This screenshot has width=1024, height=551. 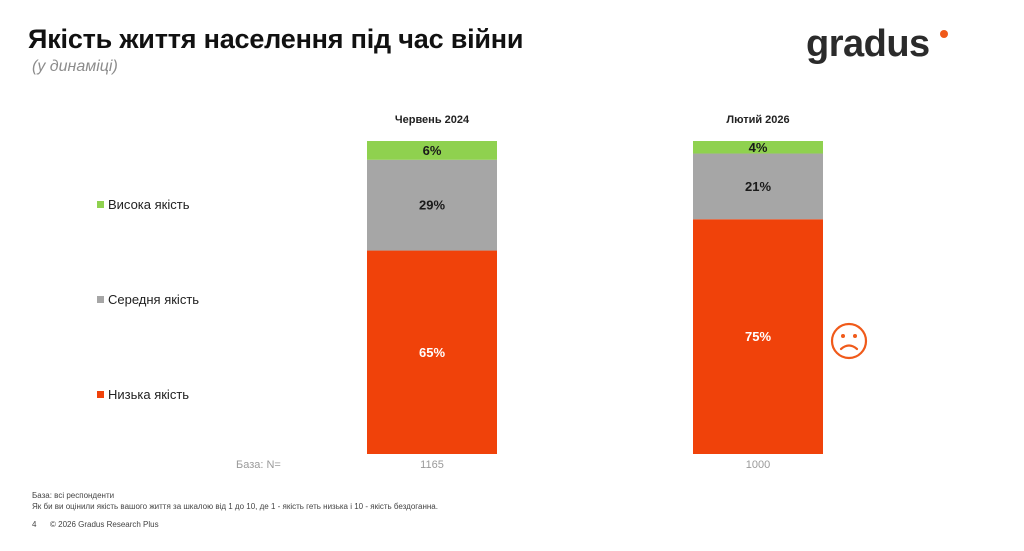 I want to click on data-label-low-2: 75%, so click(x=758, y=336).